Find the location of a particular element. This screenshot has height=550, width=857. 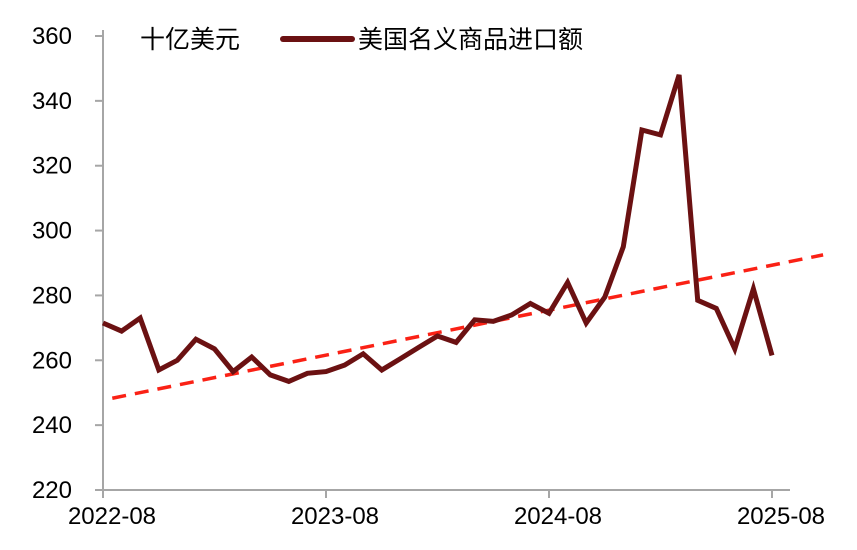

y-axis-tick-label: 340 is located at coordinates (52, 101).